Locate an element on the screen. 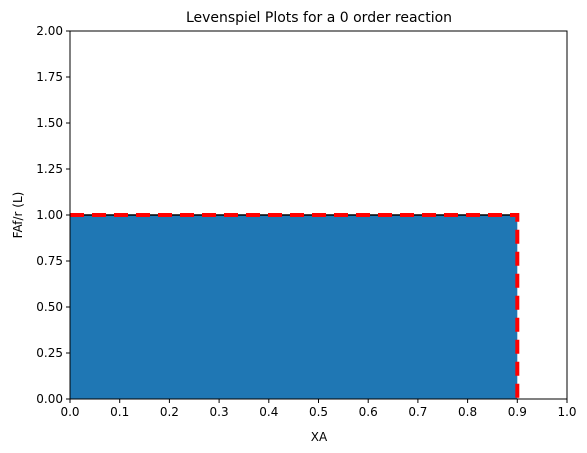 The image size is (587, 453). y-tick-label: 0.25 is located at coordinates (49, 353).